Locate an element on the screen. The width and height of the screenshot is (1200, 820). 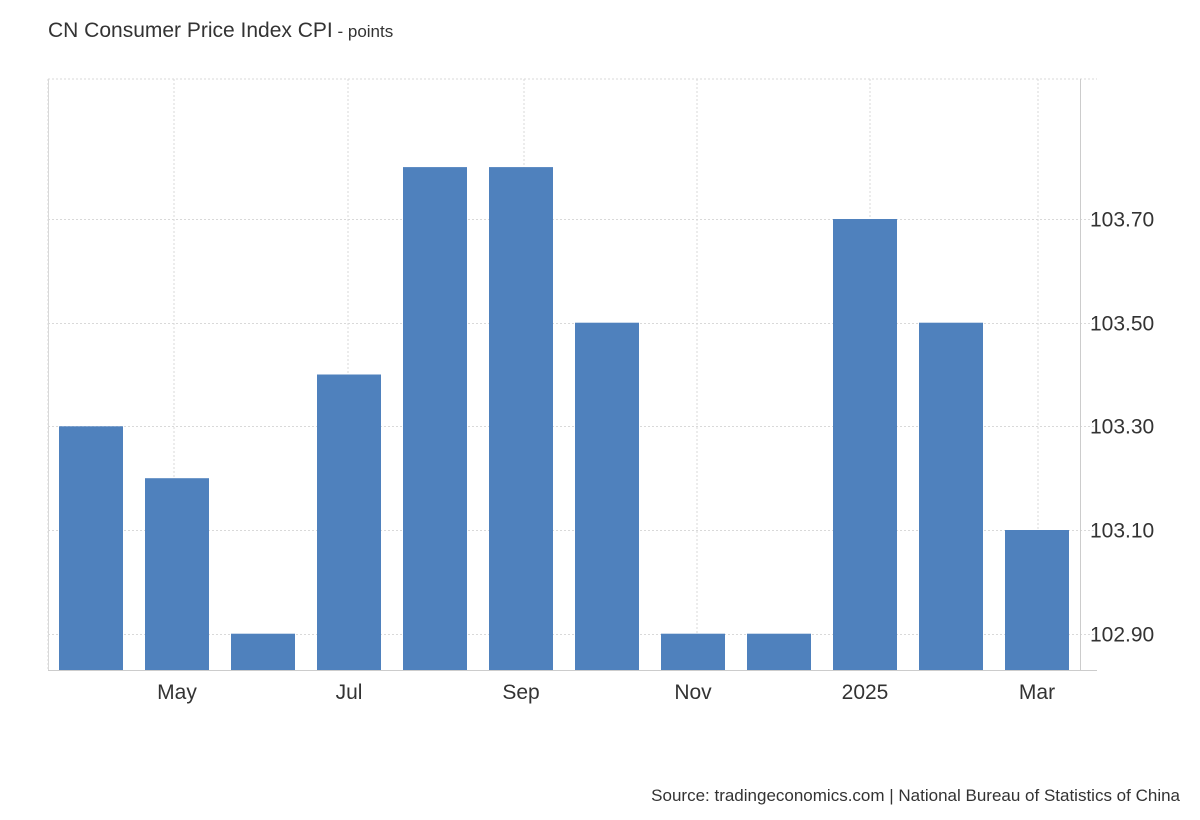
x-tick-label: Jul is located at coordinates (349, 692).